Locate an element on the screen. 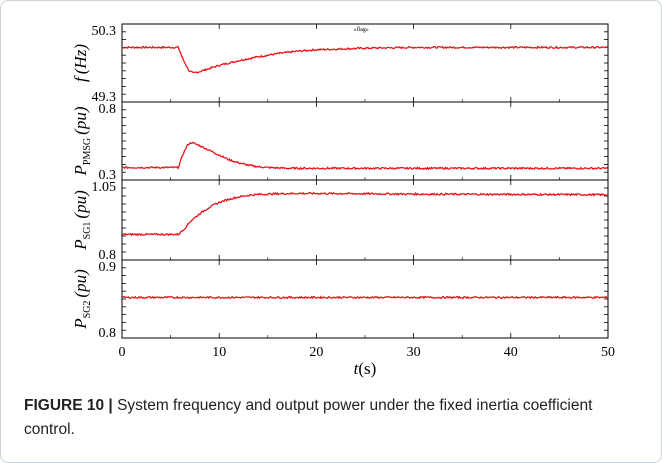  y-tick-label-bottom-sg1: 0.8 is located at coordinates (108, 255).